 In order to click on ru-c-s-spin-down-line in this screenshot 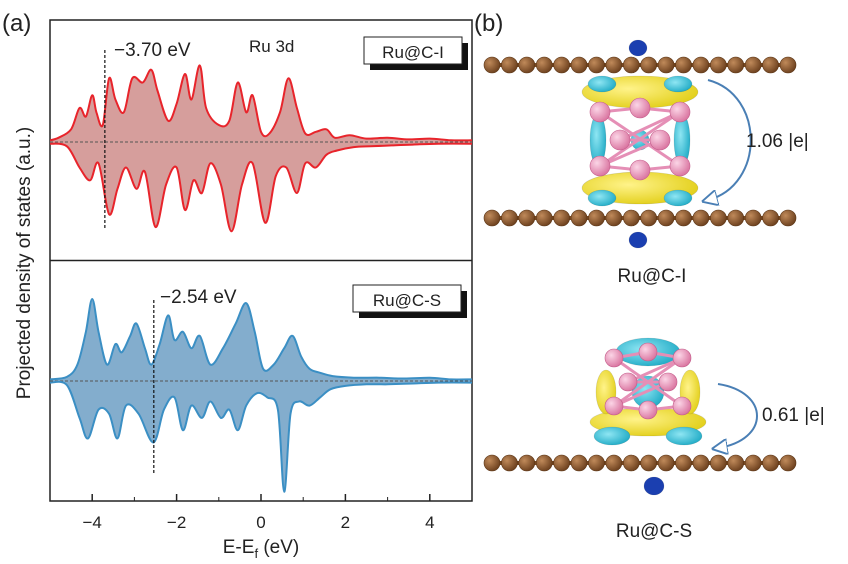, I will do `click(261, 436)`.